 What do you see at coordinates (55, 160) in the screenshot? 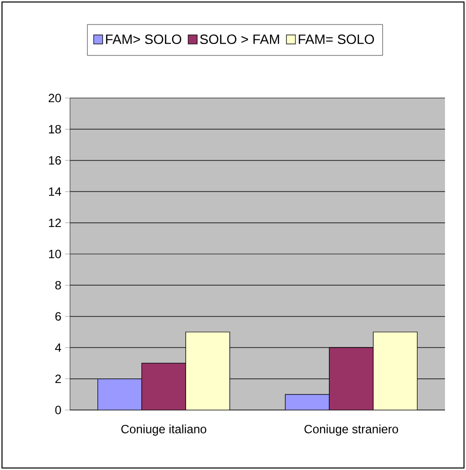
I see `y-tick-label: 16` at bounding box center [55, 160].